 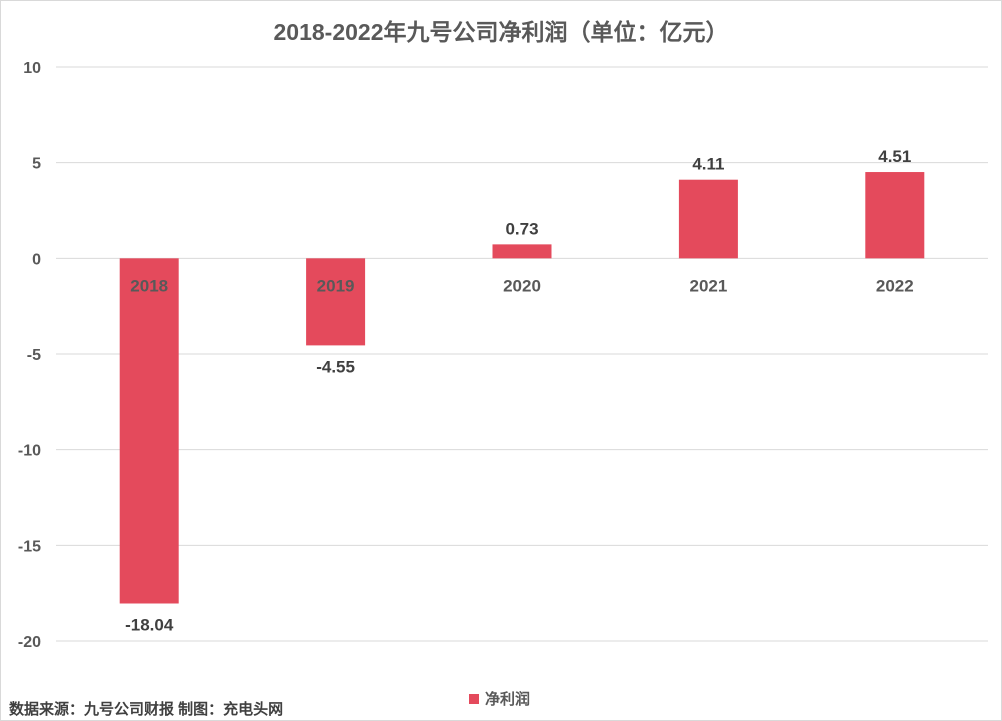 I want to click on legend: 净利润, so click(x=499, y=698).